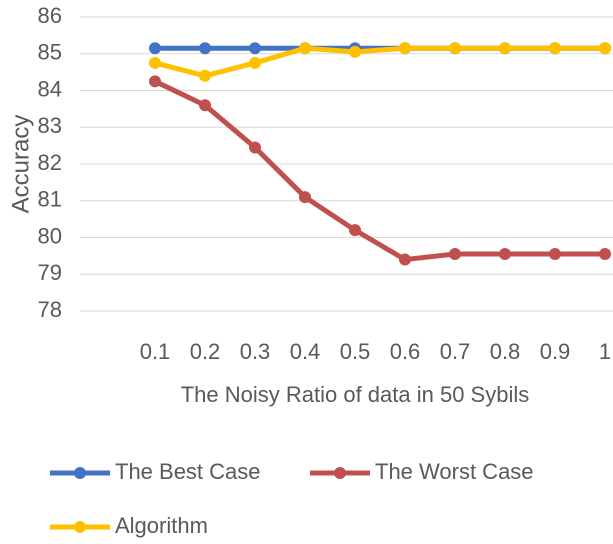  Describe the element at coordinates (20, 164) in the screenshot. I see `y-axis-title: Accuracy` at that location.